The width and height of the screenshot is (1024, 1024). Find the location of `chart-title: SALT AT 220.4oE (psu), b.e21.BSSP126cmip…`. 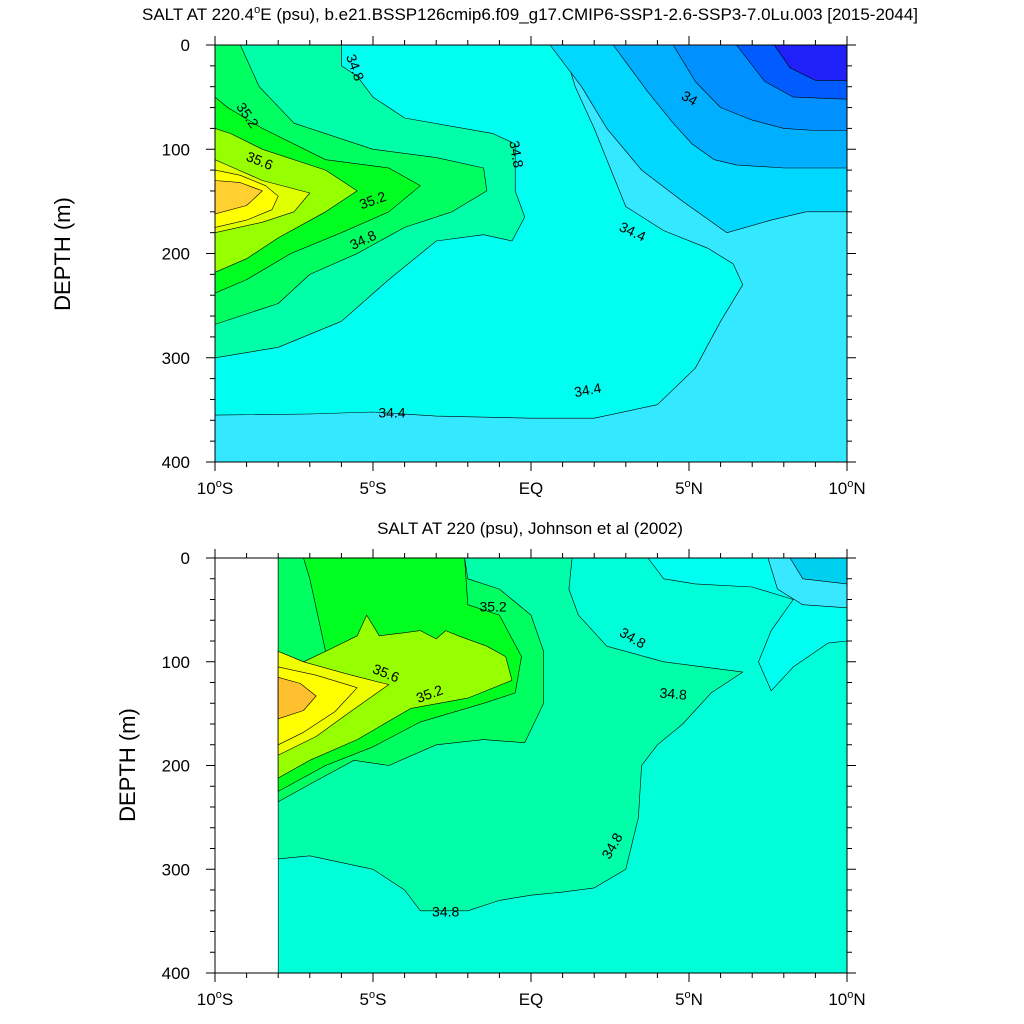

chart-title: SALT AT 220.4oE (psu), b.e21.BSSP126cmip… is located at coordinates (530, 14).